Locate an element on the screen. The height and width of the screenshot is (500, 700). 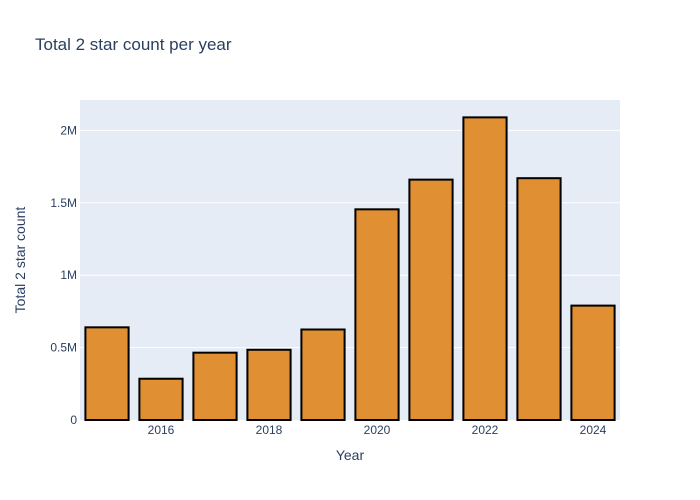
bar-2019 is located at coordinates (323, 374).